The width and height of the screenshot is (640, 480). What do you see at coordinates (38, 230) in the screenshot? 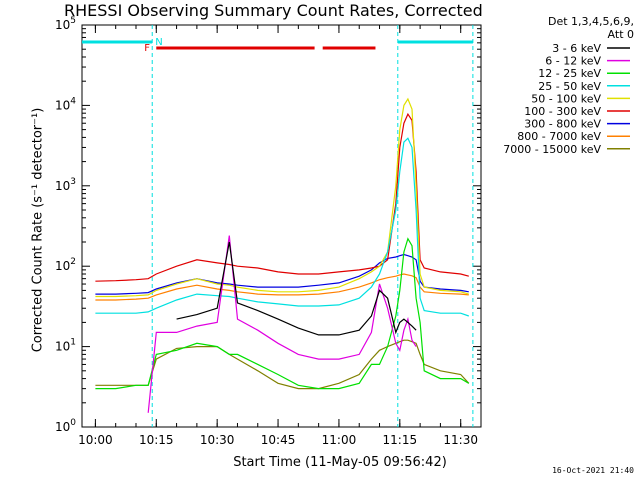
I see `y-axis-label: Corrected Count Rate (s⁻¹ detector⁻¹)` at bounding box center [38, 230].